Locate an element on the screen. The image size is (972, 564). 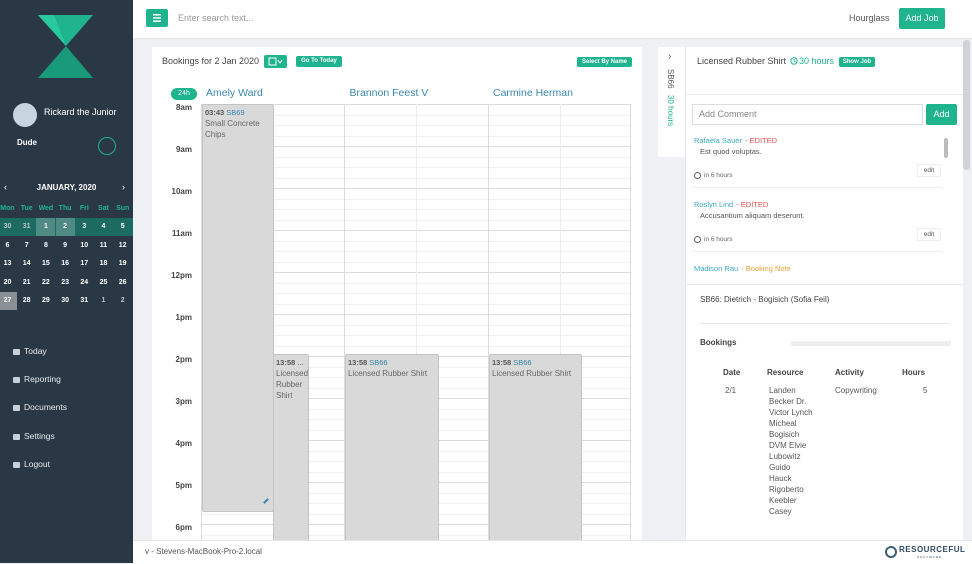
calendar-day: 12 is located at coordinates (122, 245).